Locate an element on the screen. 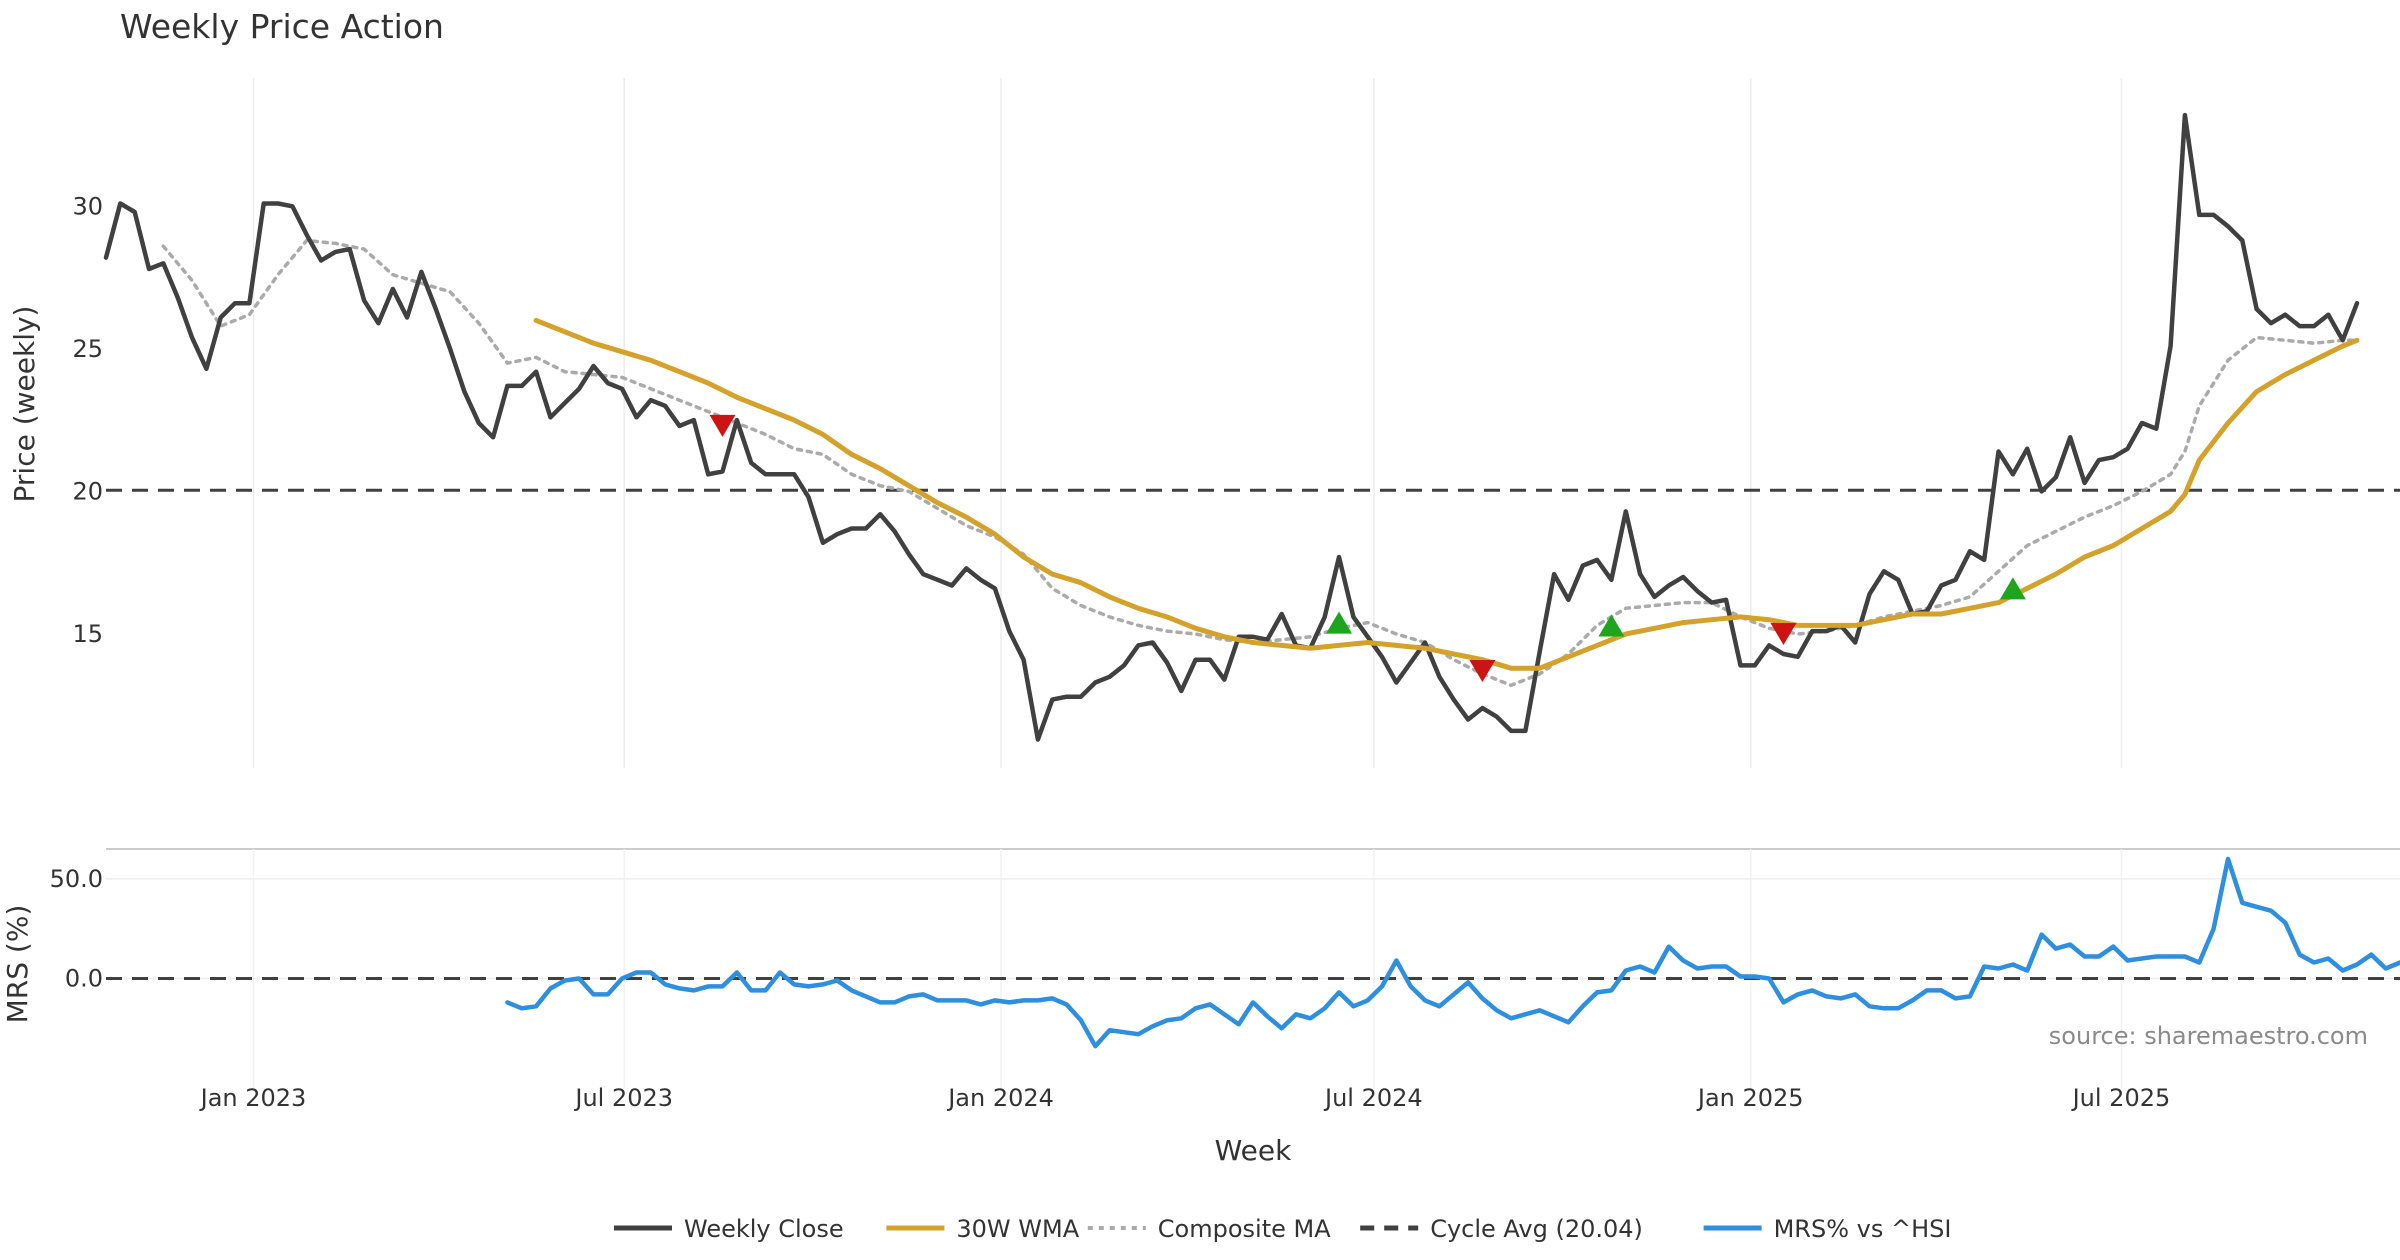  x-tick-jul-2023: Jul 2023 is located at coordinates (623, 1098).